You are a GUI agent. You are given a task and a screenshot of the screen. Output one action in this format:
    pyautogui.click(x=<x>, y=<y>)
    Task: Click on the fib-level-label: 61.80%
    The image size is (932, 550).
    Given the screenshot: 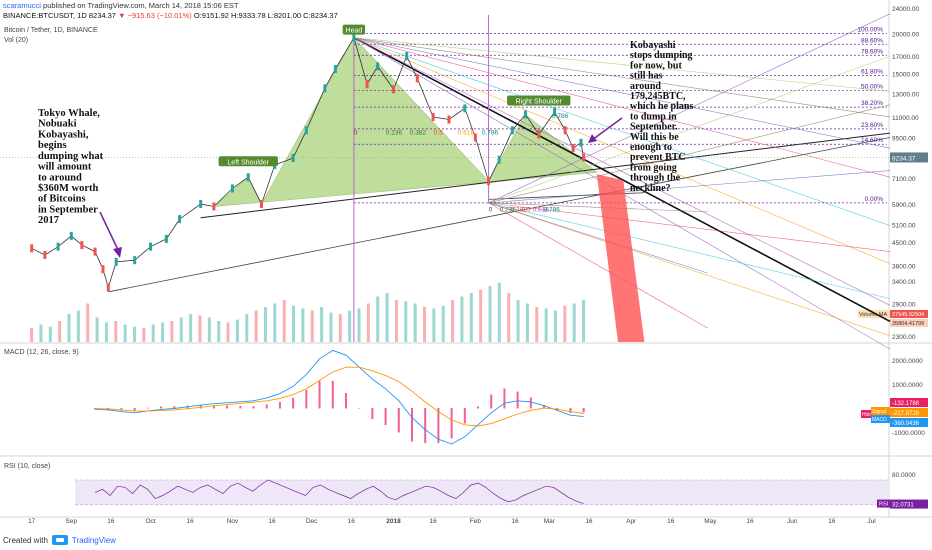 What is the action you would take?
    pyautogui.click(x=872, y=71)
    